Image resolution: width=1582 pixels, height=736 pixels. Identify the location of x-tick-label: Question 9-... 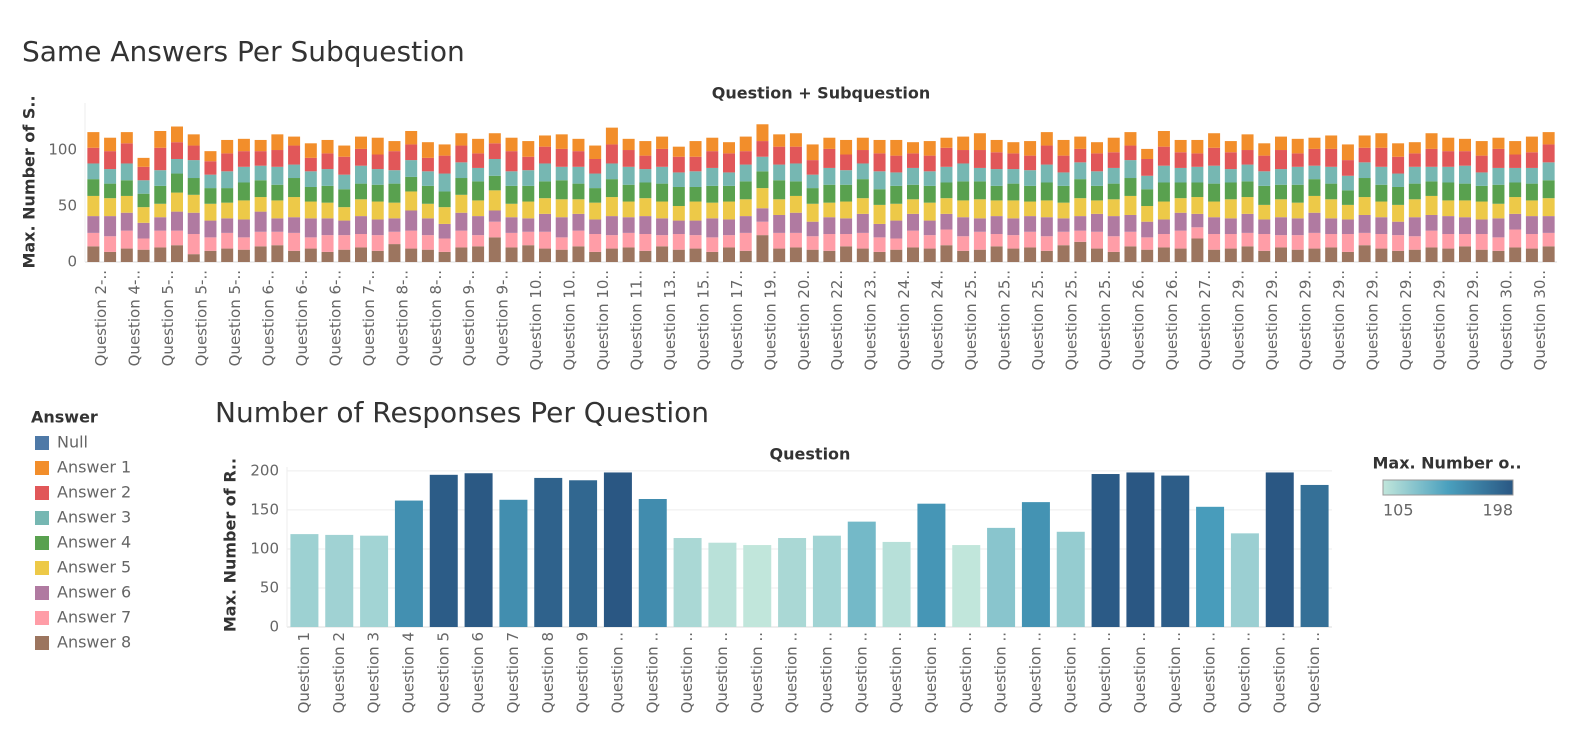
(503, 318).